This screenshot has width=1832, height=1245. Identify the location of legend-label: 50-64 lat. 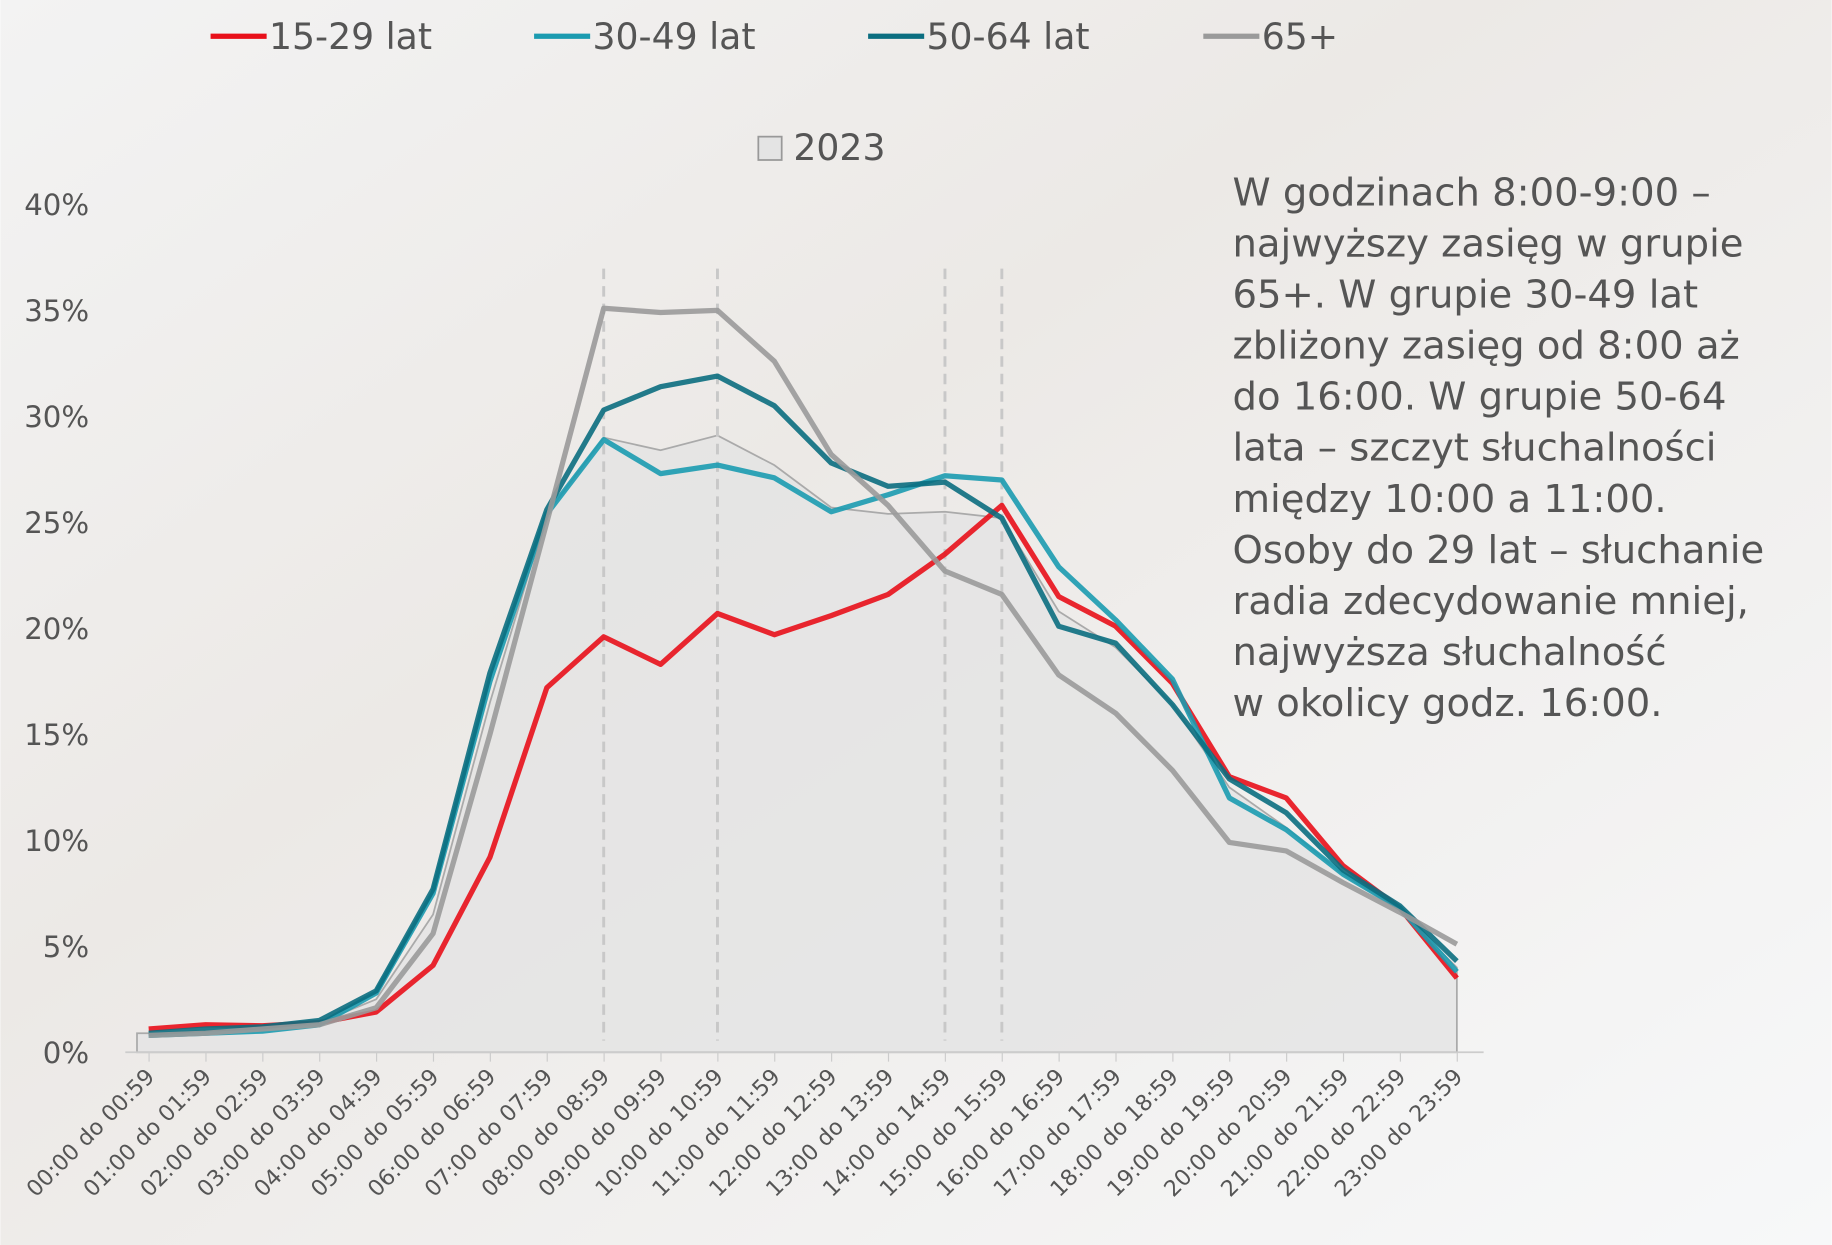
(1008, 36).